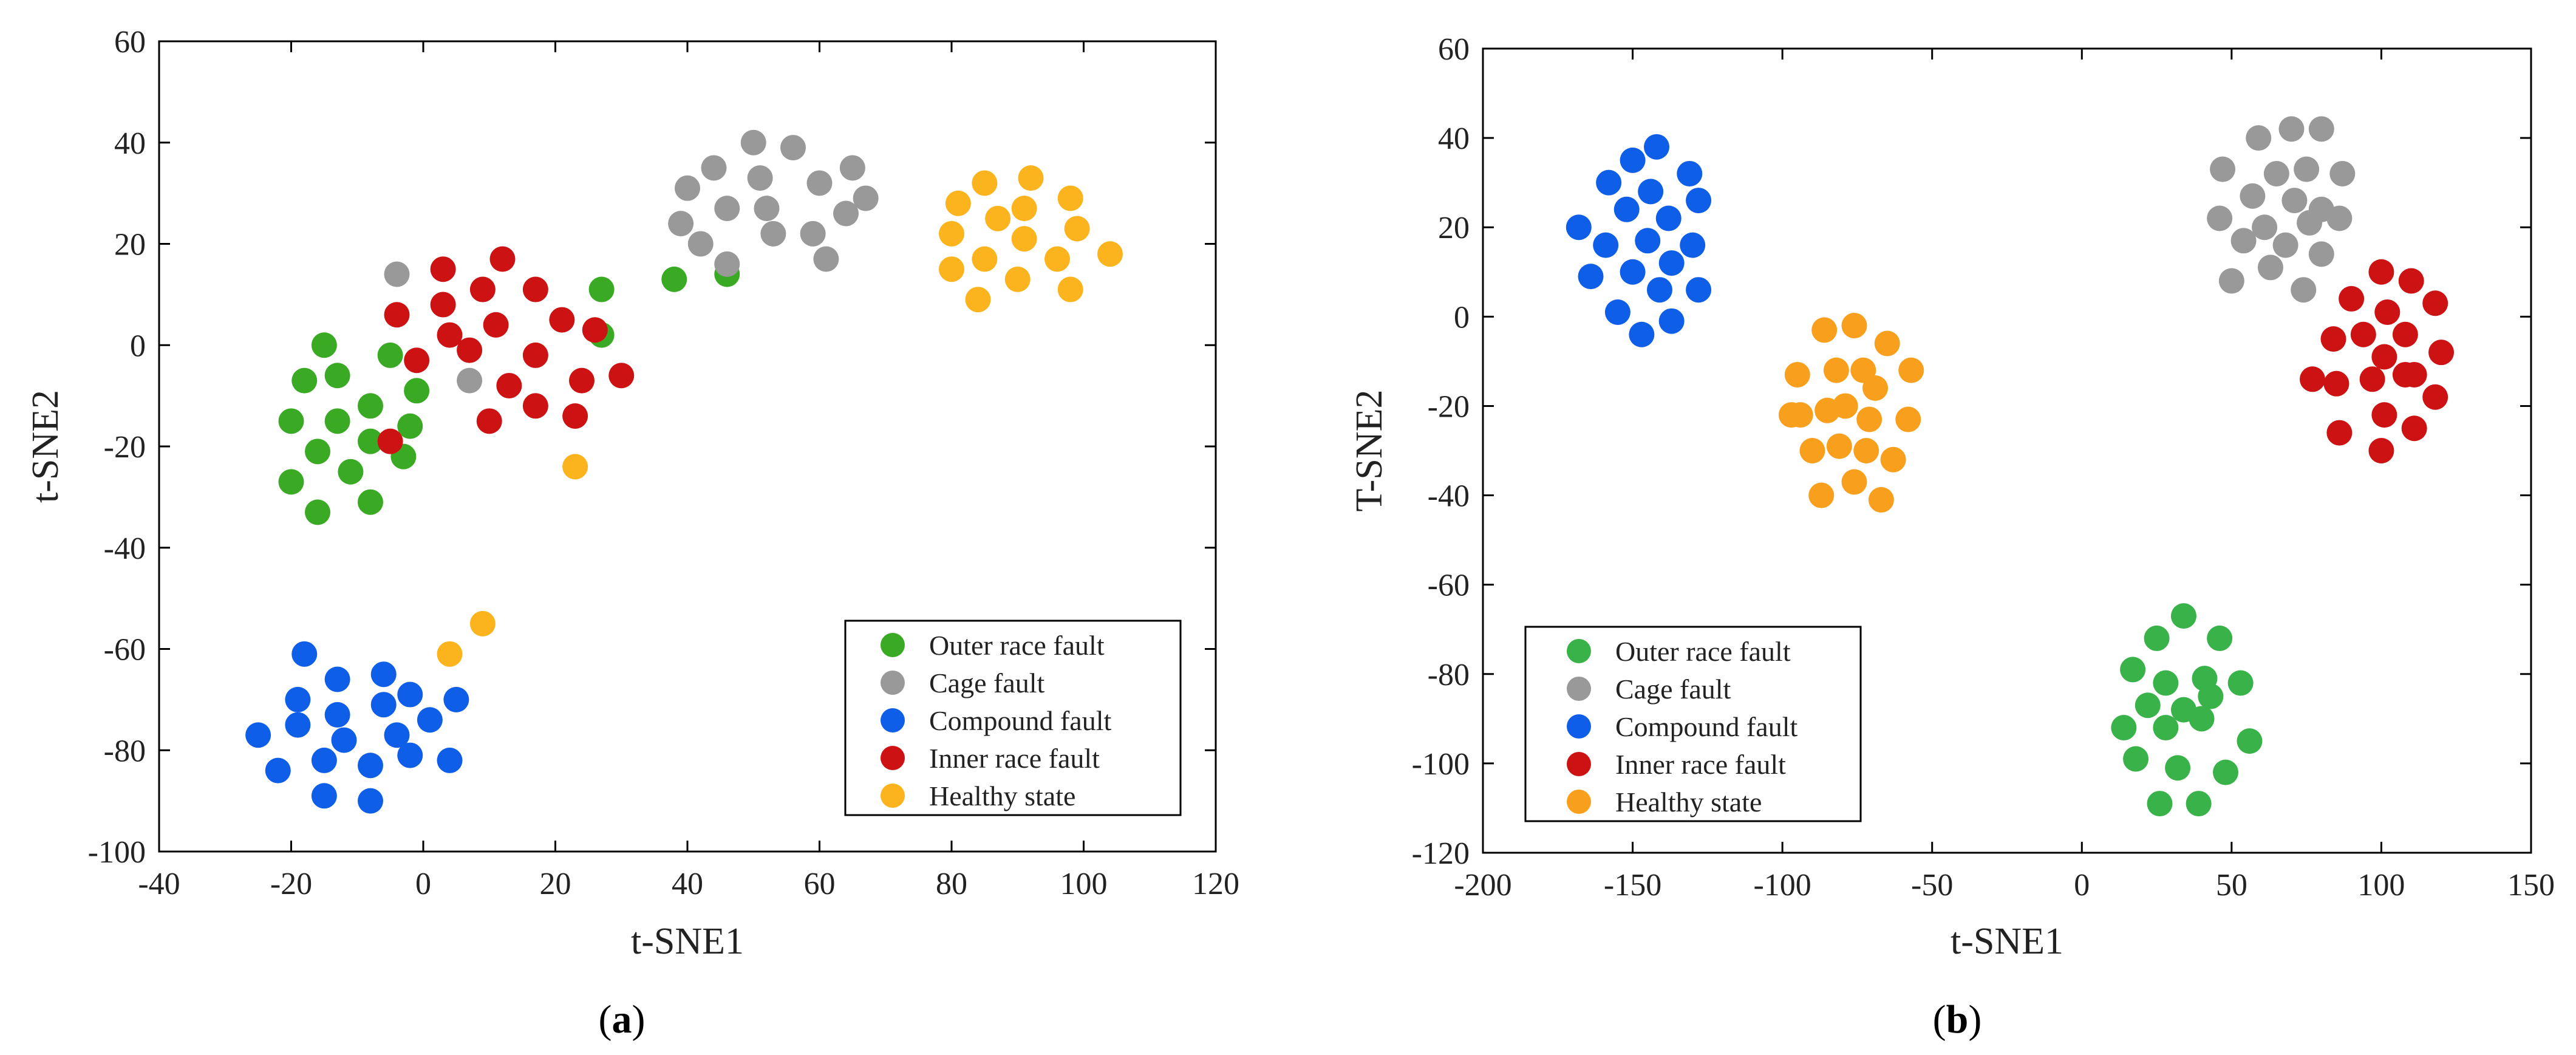 Image resolution: width=2576 pixels, height=1055 pixels. What do you see at coordinates (45, 446) in the screenshot?
I see `panel-a-ylabel: t-SNE2` at bounding box center [45, 446].